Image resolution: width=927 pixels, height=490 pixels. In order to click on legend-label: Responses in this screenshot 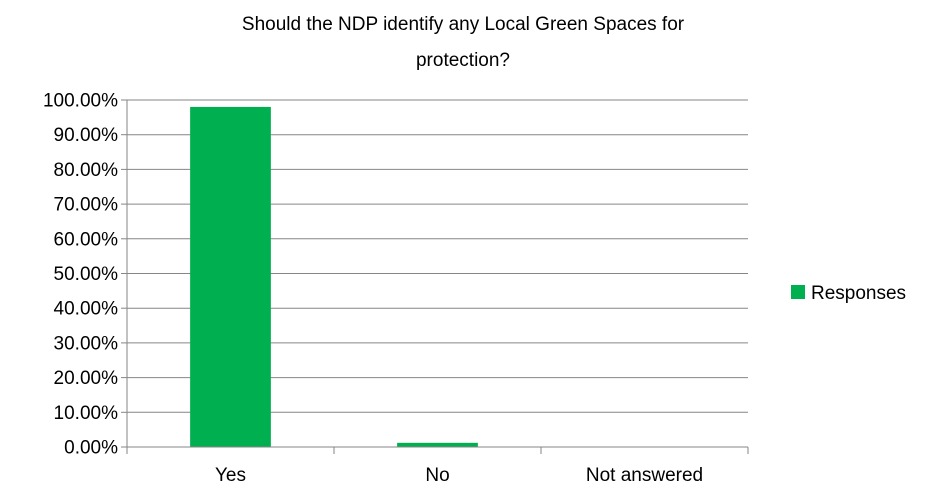, I will do `click(858, 293)`.